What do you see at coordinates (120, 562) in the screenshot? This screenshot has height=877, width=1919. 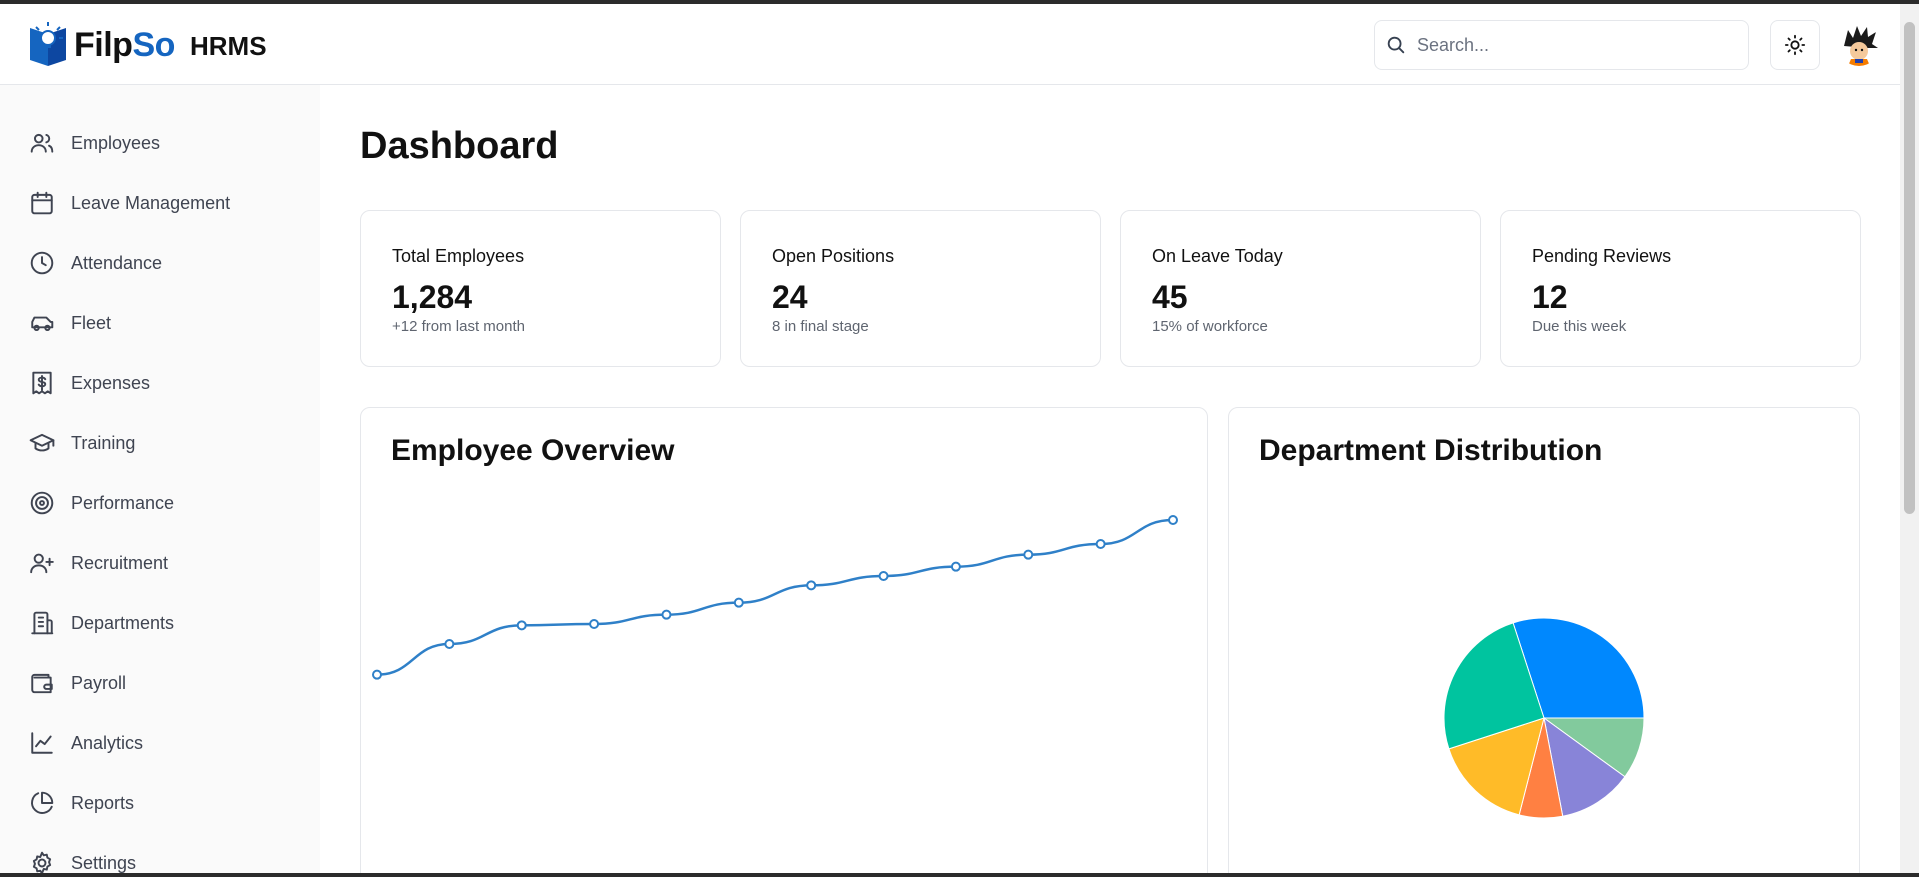 I see `sidebar-item-label: Recruitment` at bounding box center [120, 562].